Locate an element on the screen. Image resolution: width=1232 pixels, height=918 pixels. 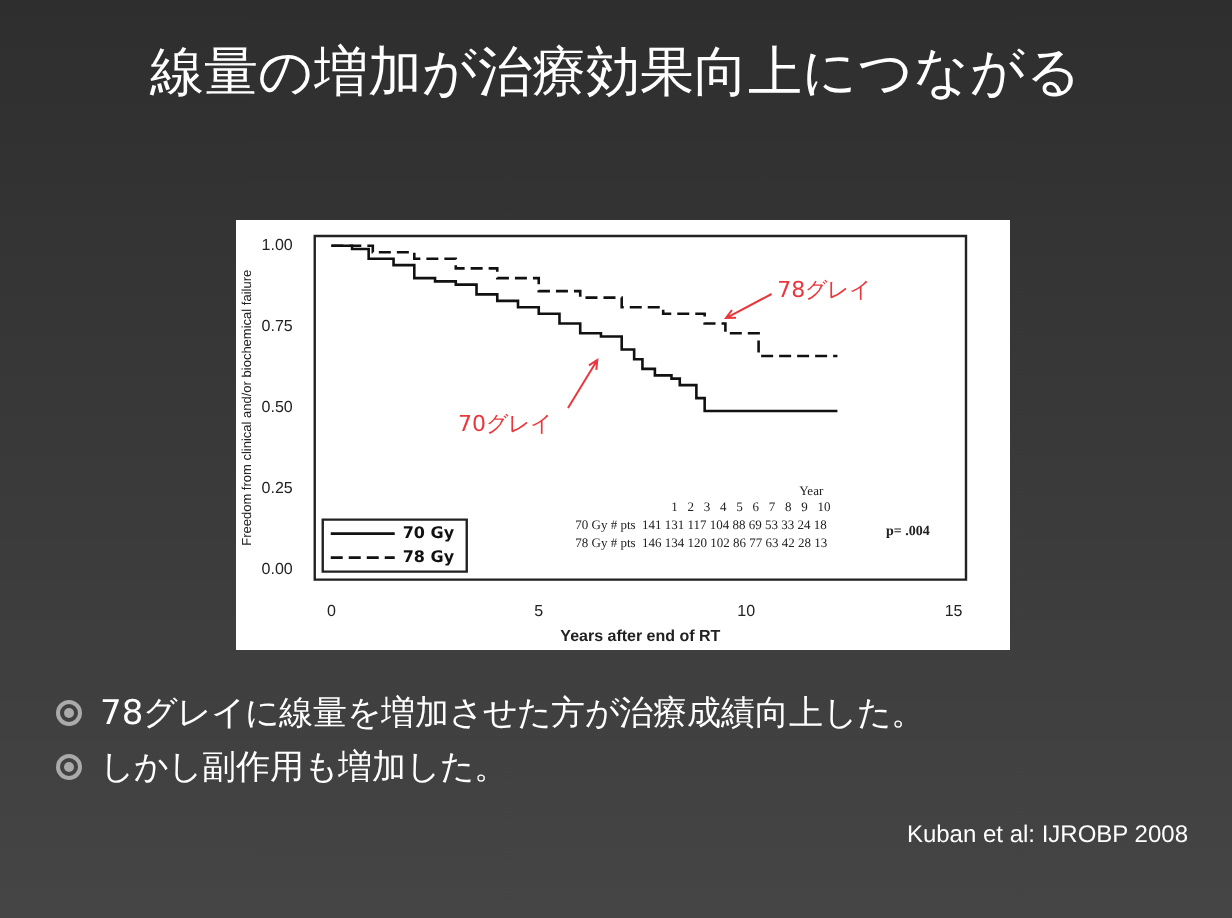
legend-label: 70 Gy is located at coordinates (429, 532).